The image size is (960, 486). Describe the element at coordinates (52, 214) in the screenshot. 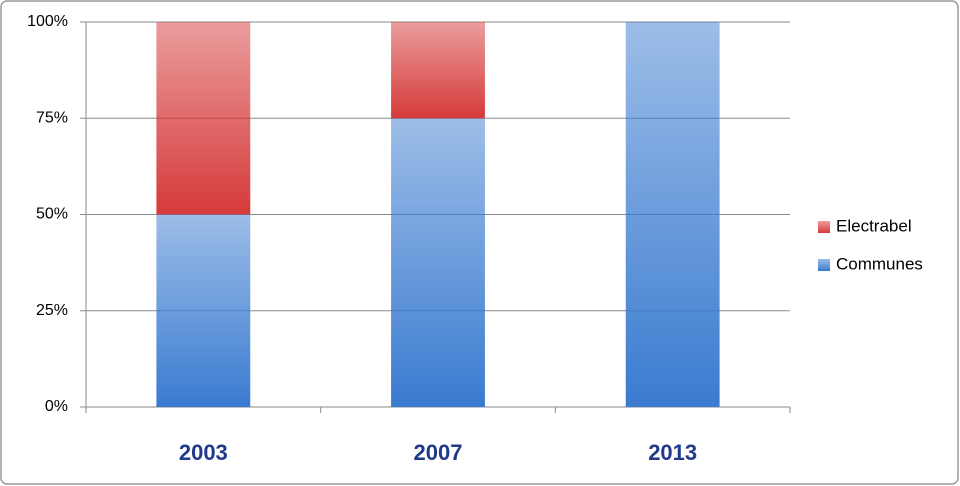

I see `y-tick-label: 50%` at that location.